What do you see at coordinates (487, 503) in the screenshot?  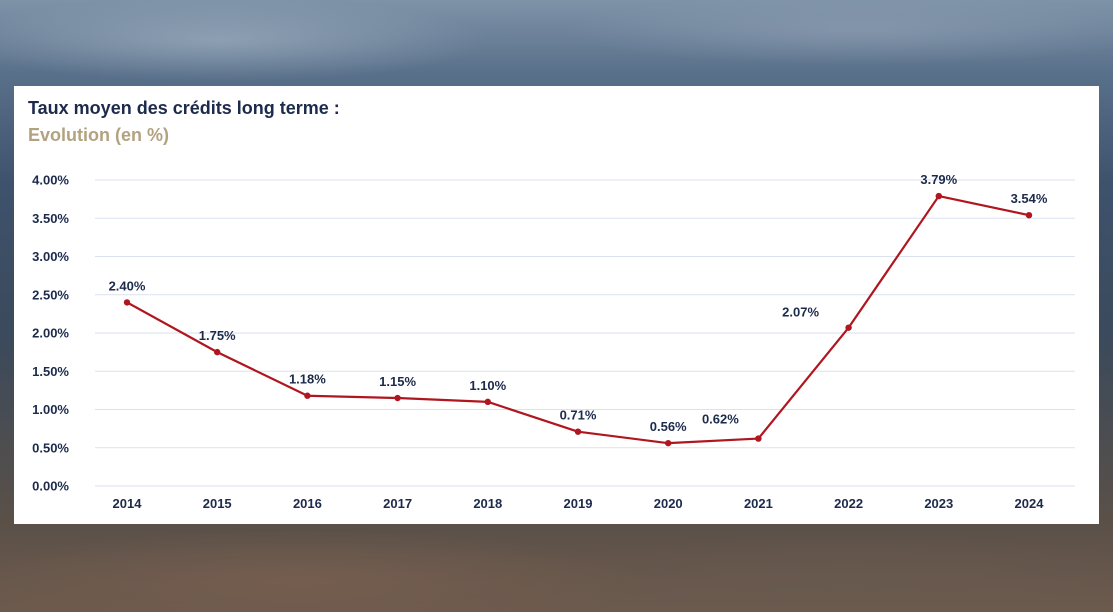 I see `x-tick-label: 2018` at bounding box center [487, 503].